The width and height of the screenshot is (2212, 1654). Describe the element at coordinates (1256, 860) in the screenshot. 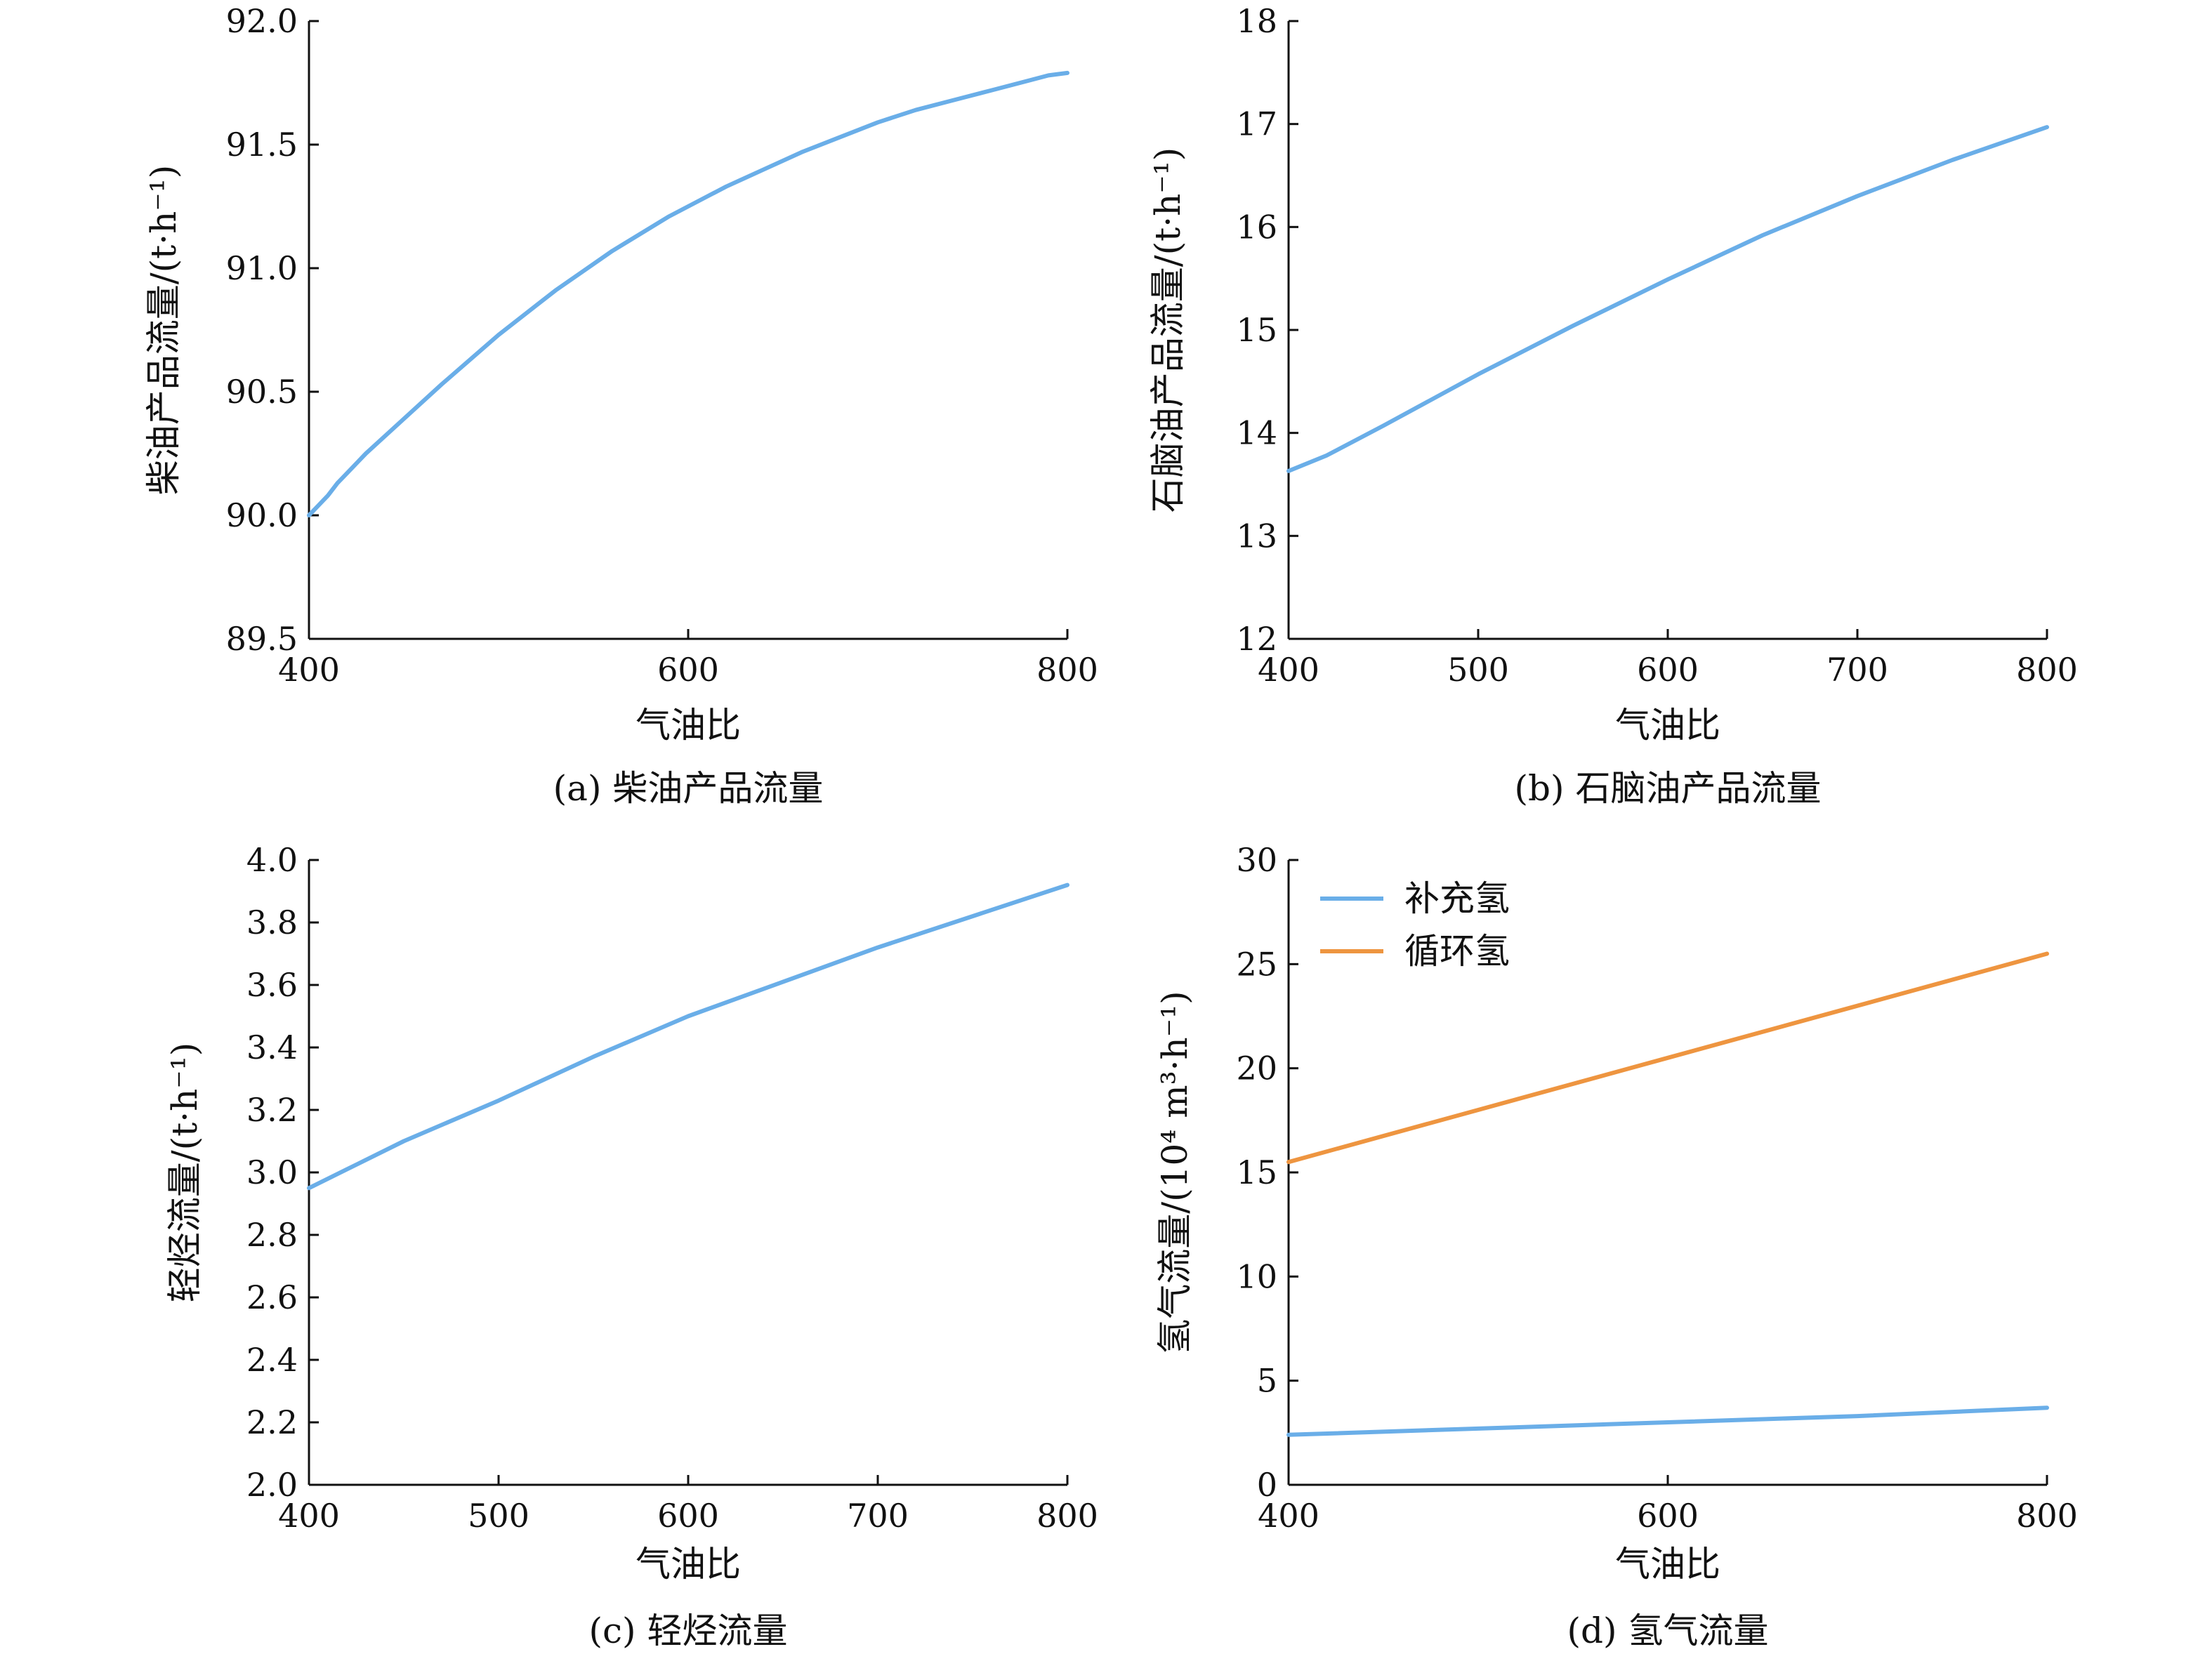

I see `y-tick-label: 30` at that location.